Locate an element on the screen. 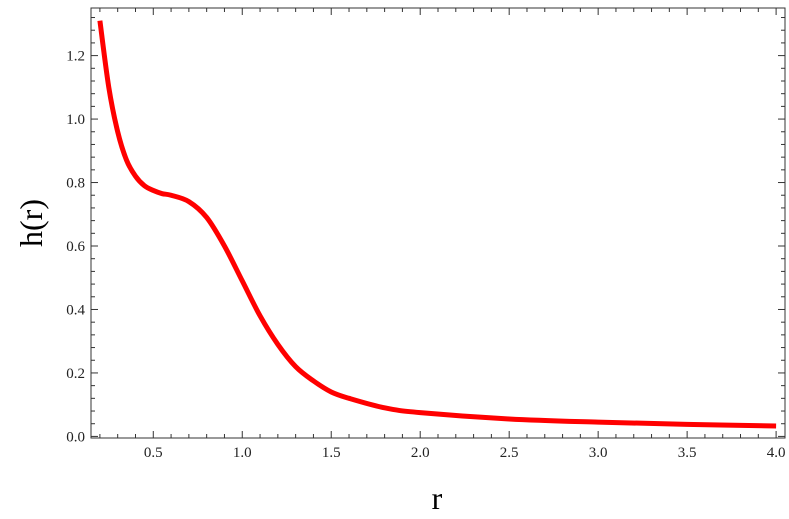 The width and height of the screenshot is (789, 519). y-tick-label: 0.8 is located at coordinates (75, 184).